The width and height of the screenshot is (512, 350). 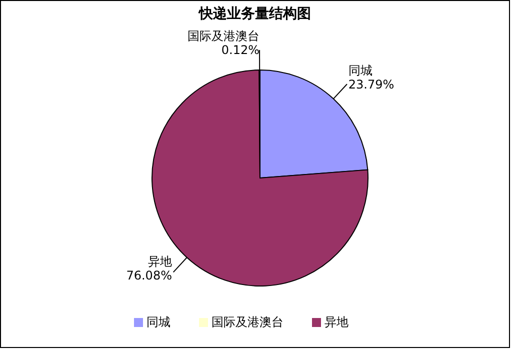 I want to click on data-label: 0.12%, so click(x=240, y=50).